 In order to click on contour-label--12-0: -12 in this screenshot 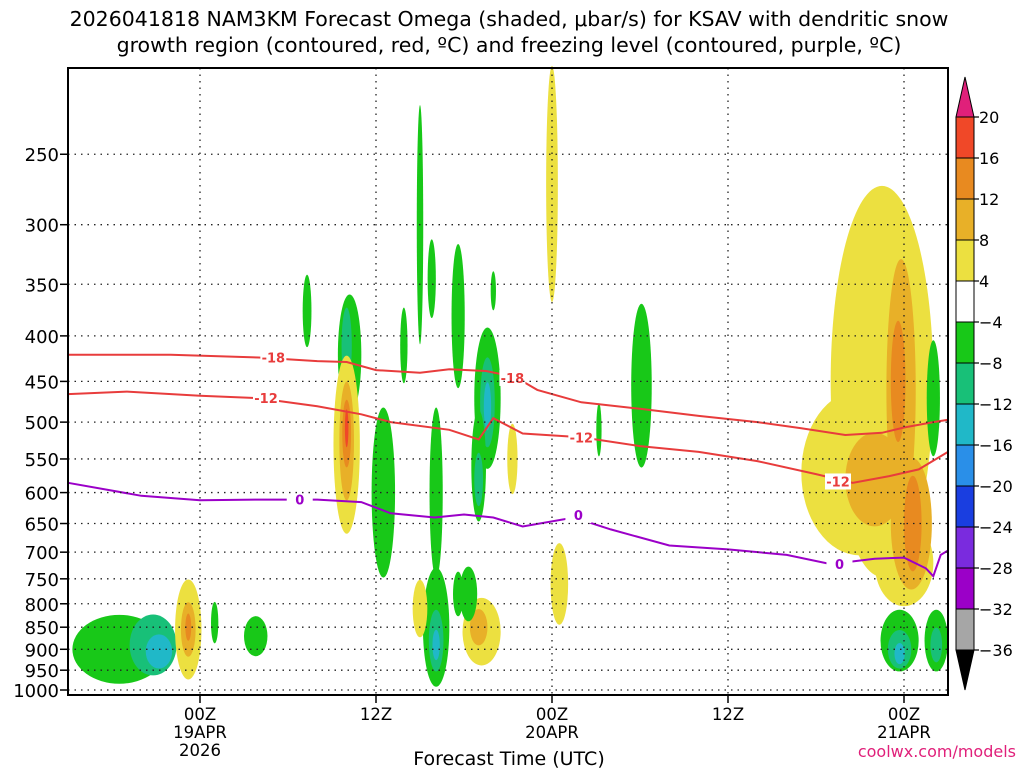, I will do `click(266, 399)`.